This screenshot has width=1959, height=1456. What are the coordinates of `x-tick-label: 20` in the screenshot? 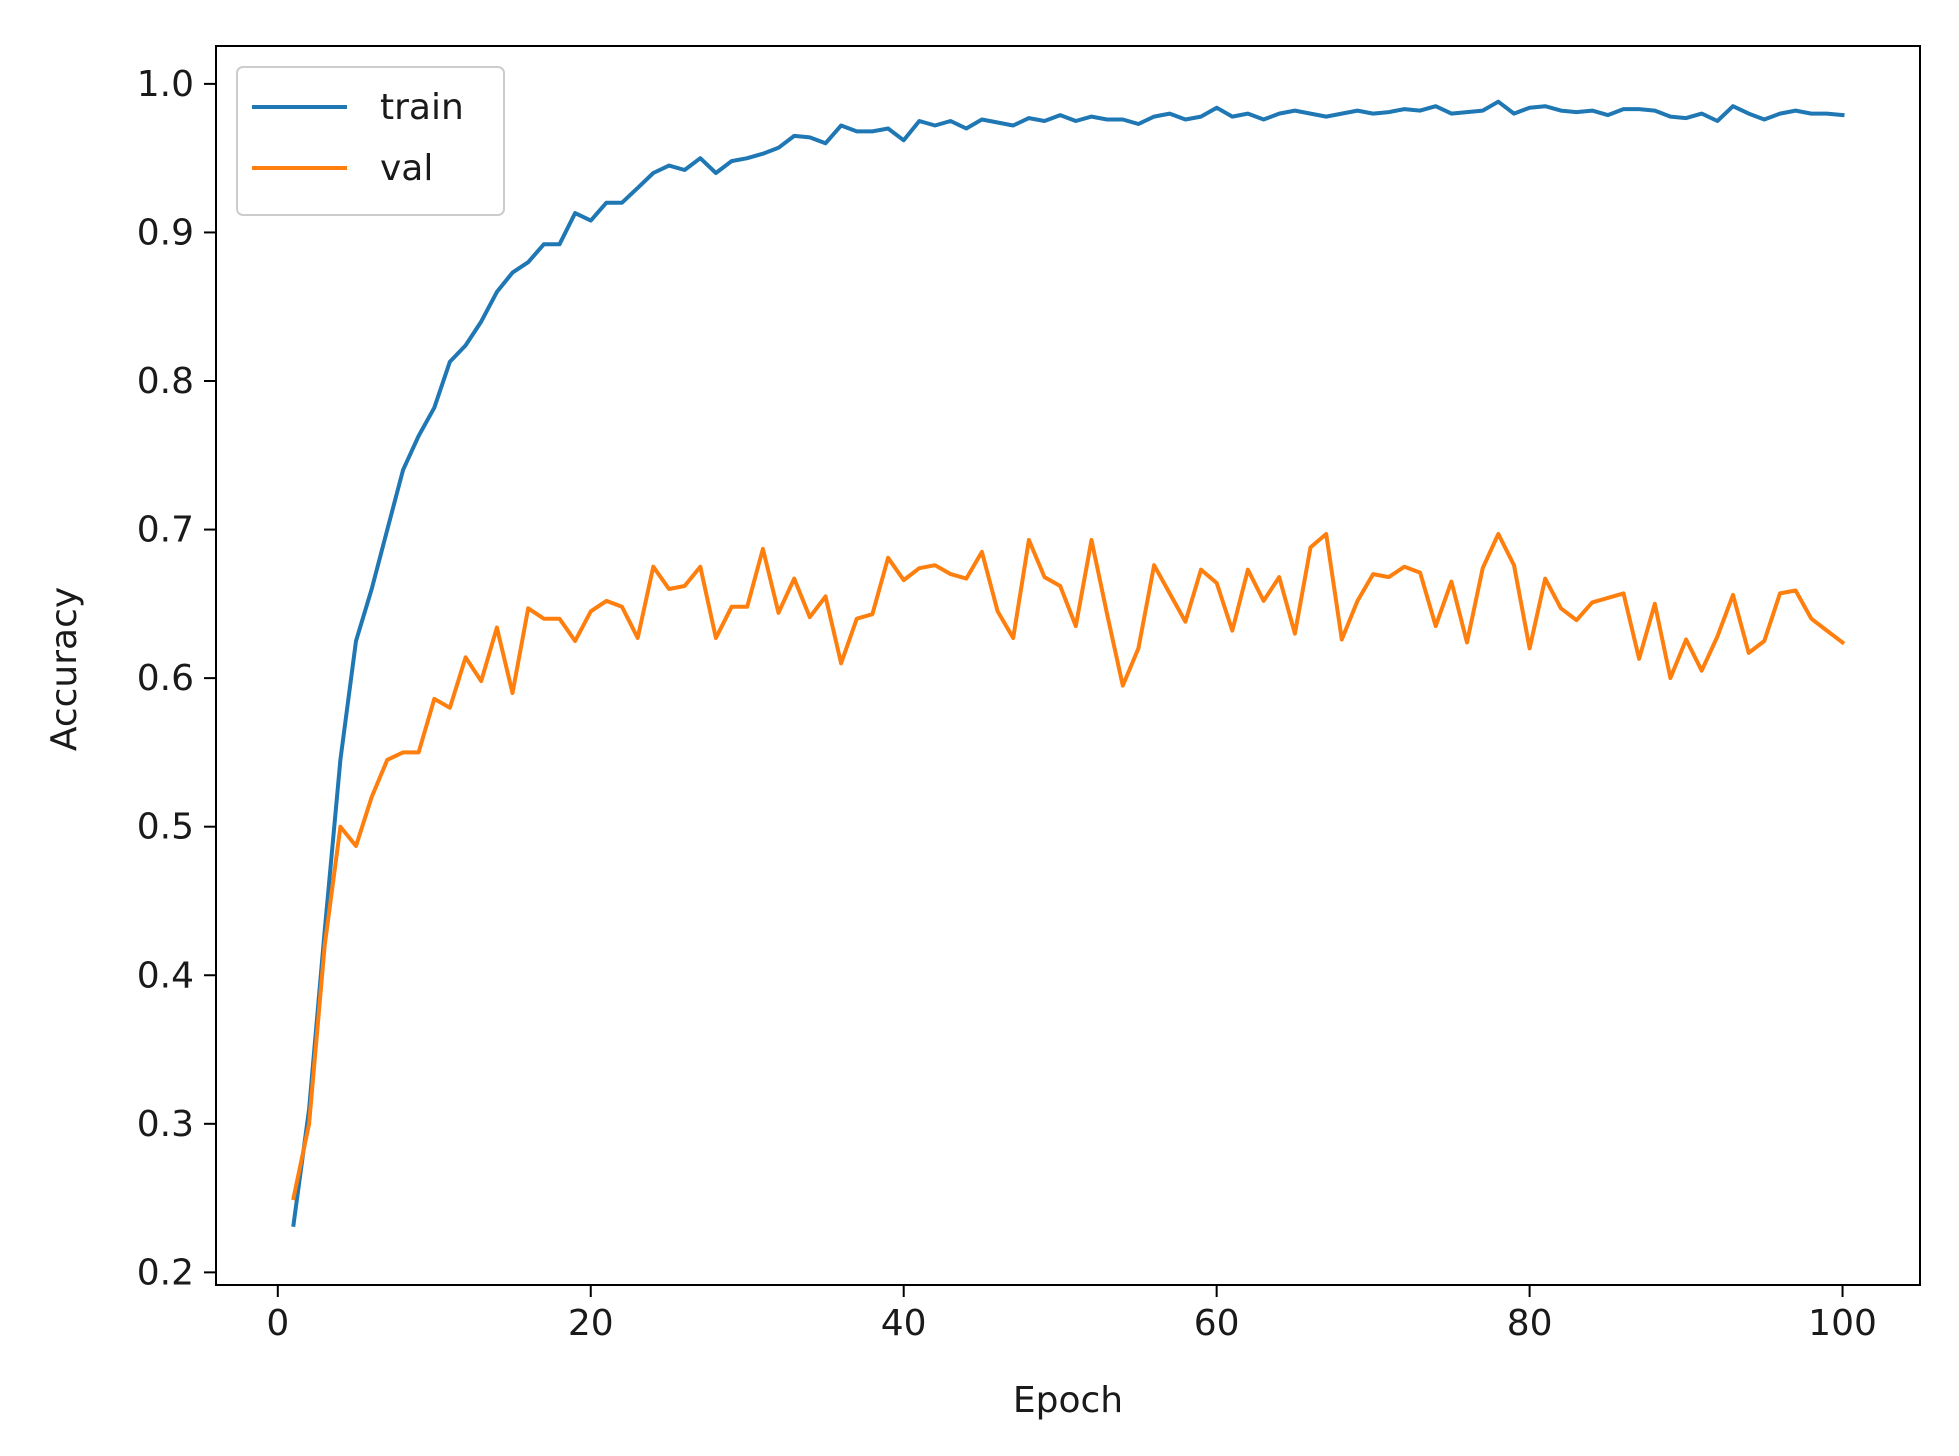 It's located at (591, 1323).